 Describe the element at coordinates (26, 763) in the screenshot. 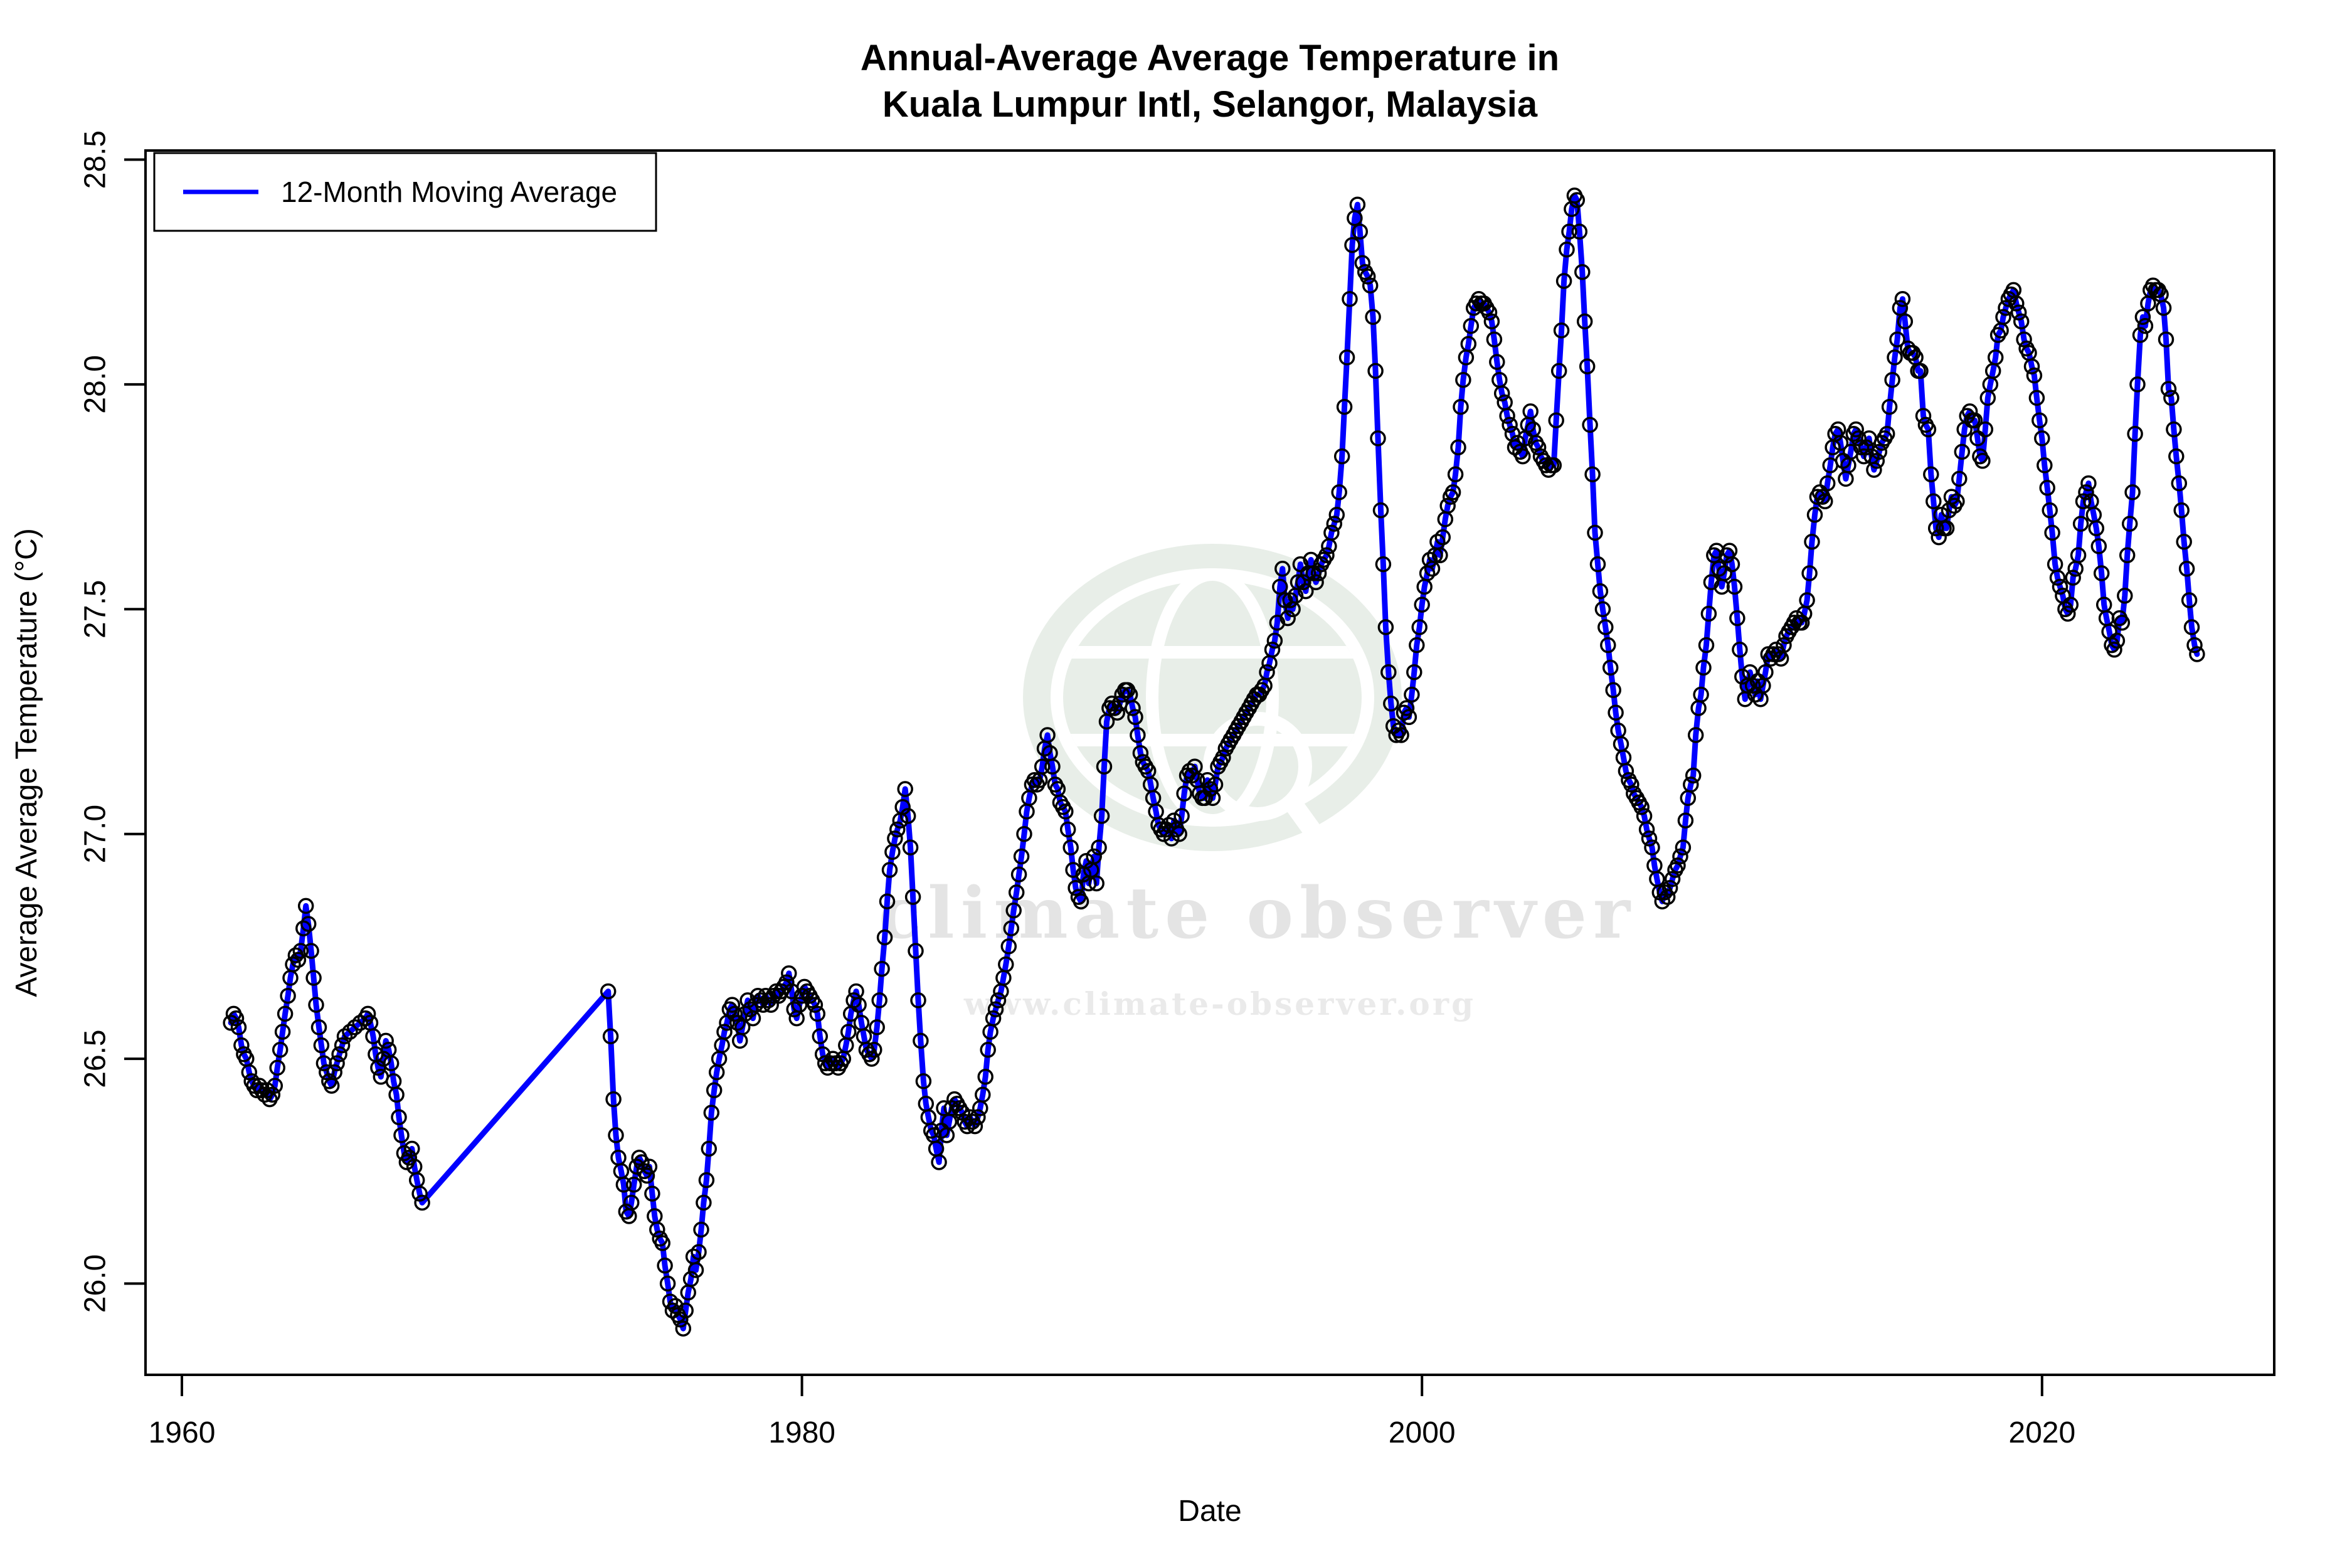

I see `y-axis-title: Average Average Temperature (°C)` at that location.